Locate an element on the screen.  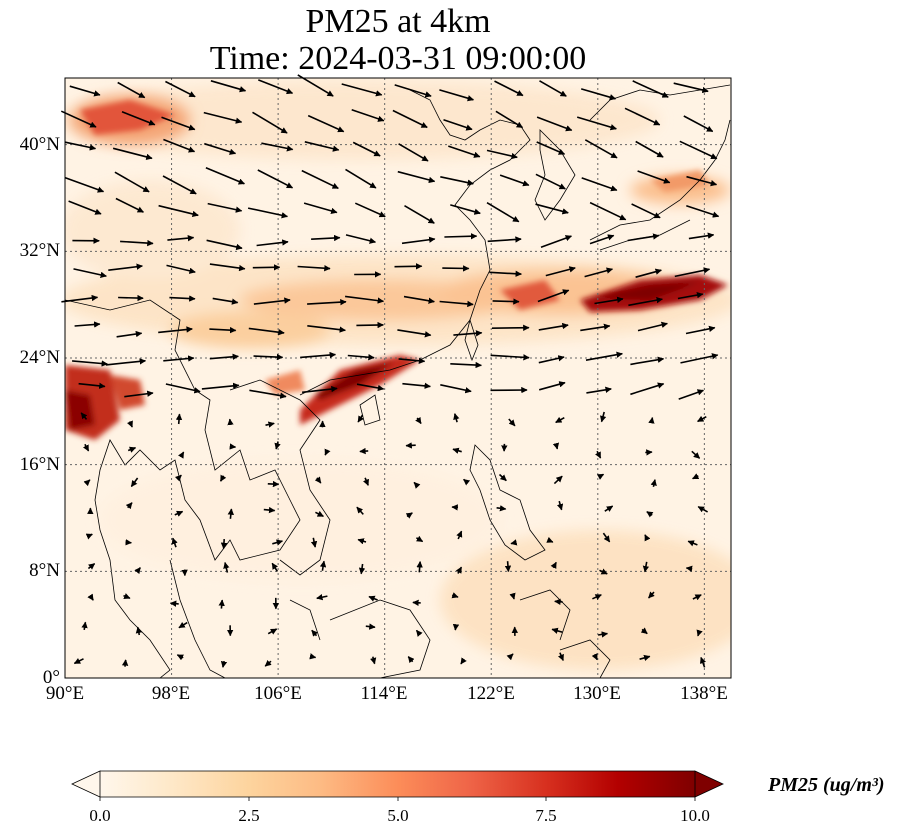
colorbar-tick-10: 10.0 is located at coordinates (695, 815).